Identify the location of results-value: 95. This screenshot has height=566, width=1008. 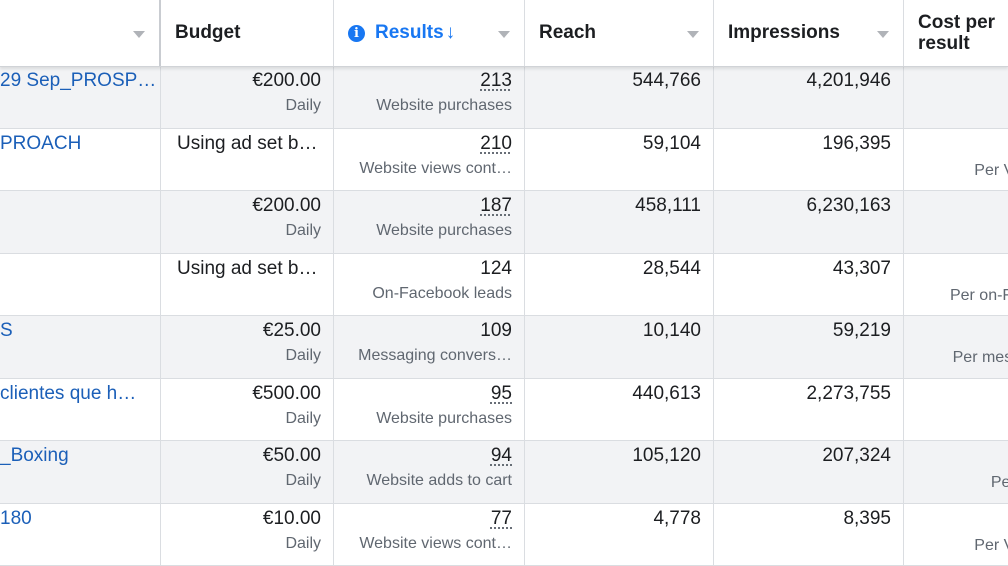
(501, 394).